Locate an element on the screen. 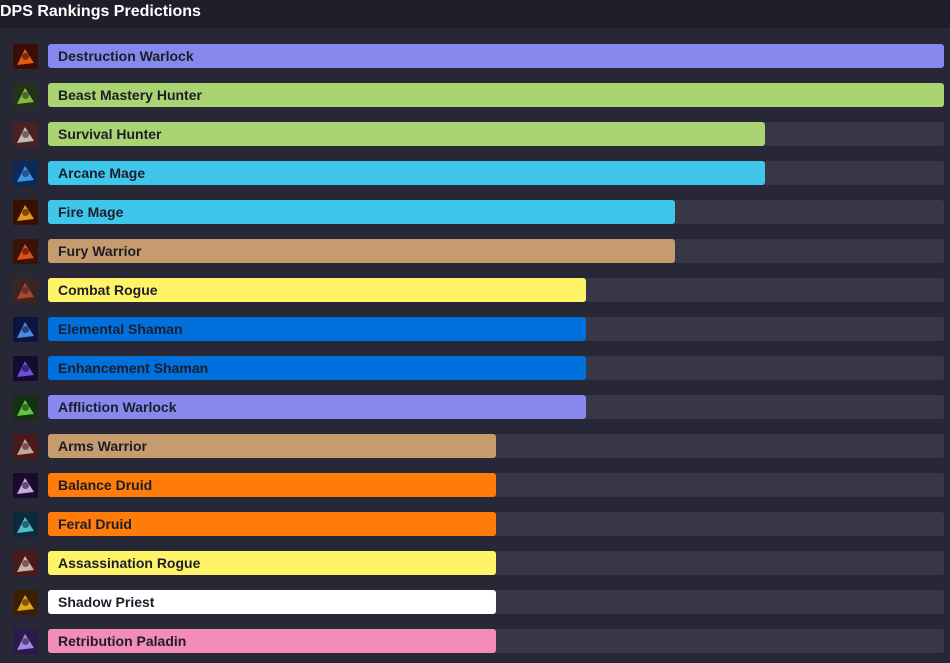 Image resolution: width=950 pixels, height=663 pixels. bar-label: Combat Rogue is located at coordinates (108, 290).